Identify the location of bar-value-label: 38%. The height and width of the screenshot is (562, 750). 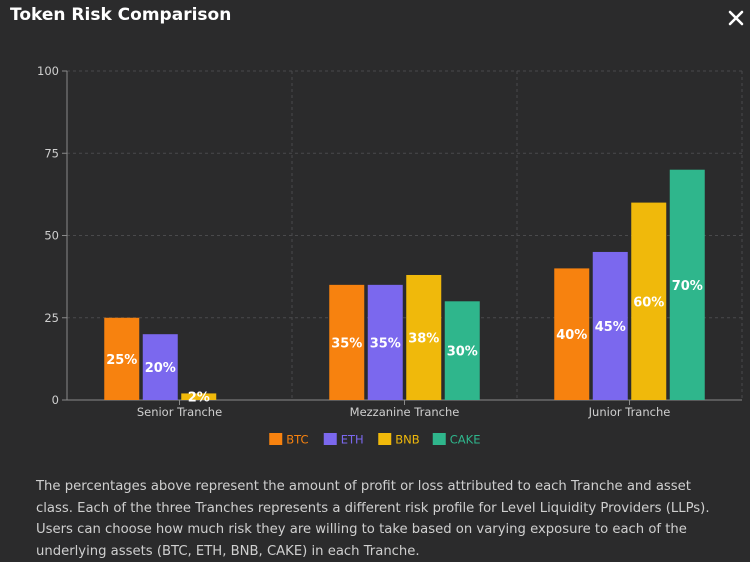
(423, 338).